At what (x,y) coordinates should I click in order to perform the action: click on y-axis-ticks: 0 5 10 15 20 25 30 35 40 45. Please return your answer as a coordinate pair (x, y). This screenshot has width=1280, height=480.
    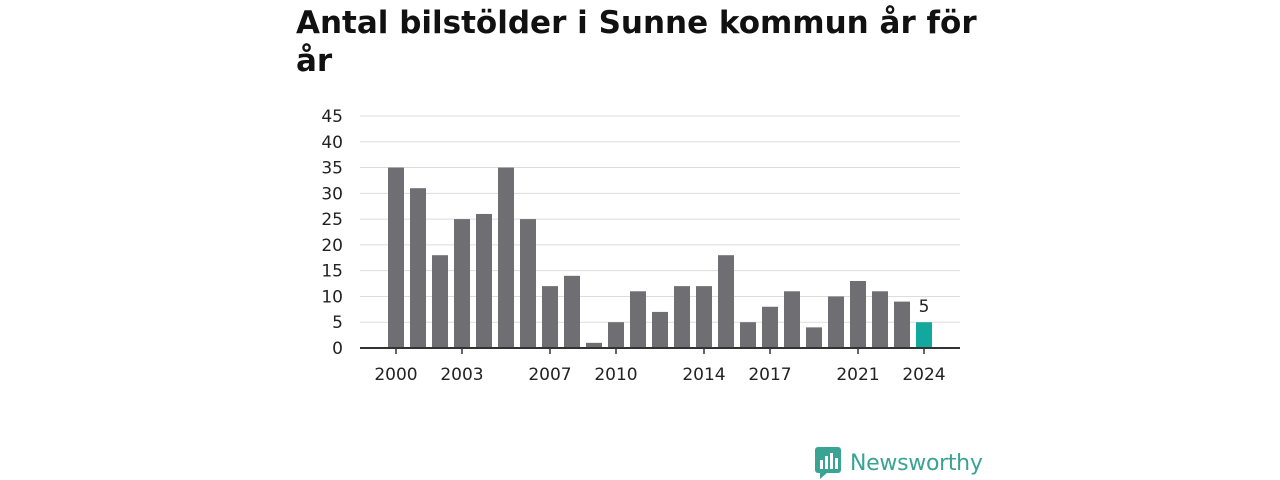
    Looking at the image, I should click on (332, 233).